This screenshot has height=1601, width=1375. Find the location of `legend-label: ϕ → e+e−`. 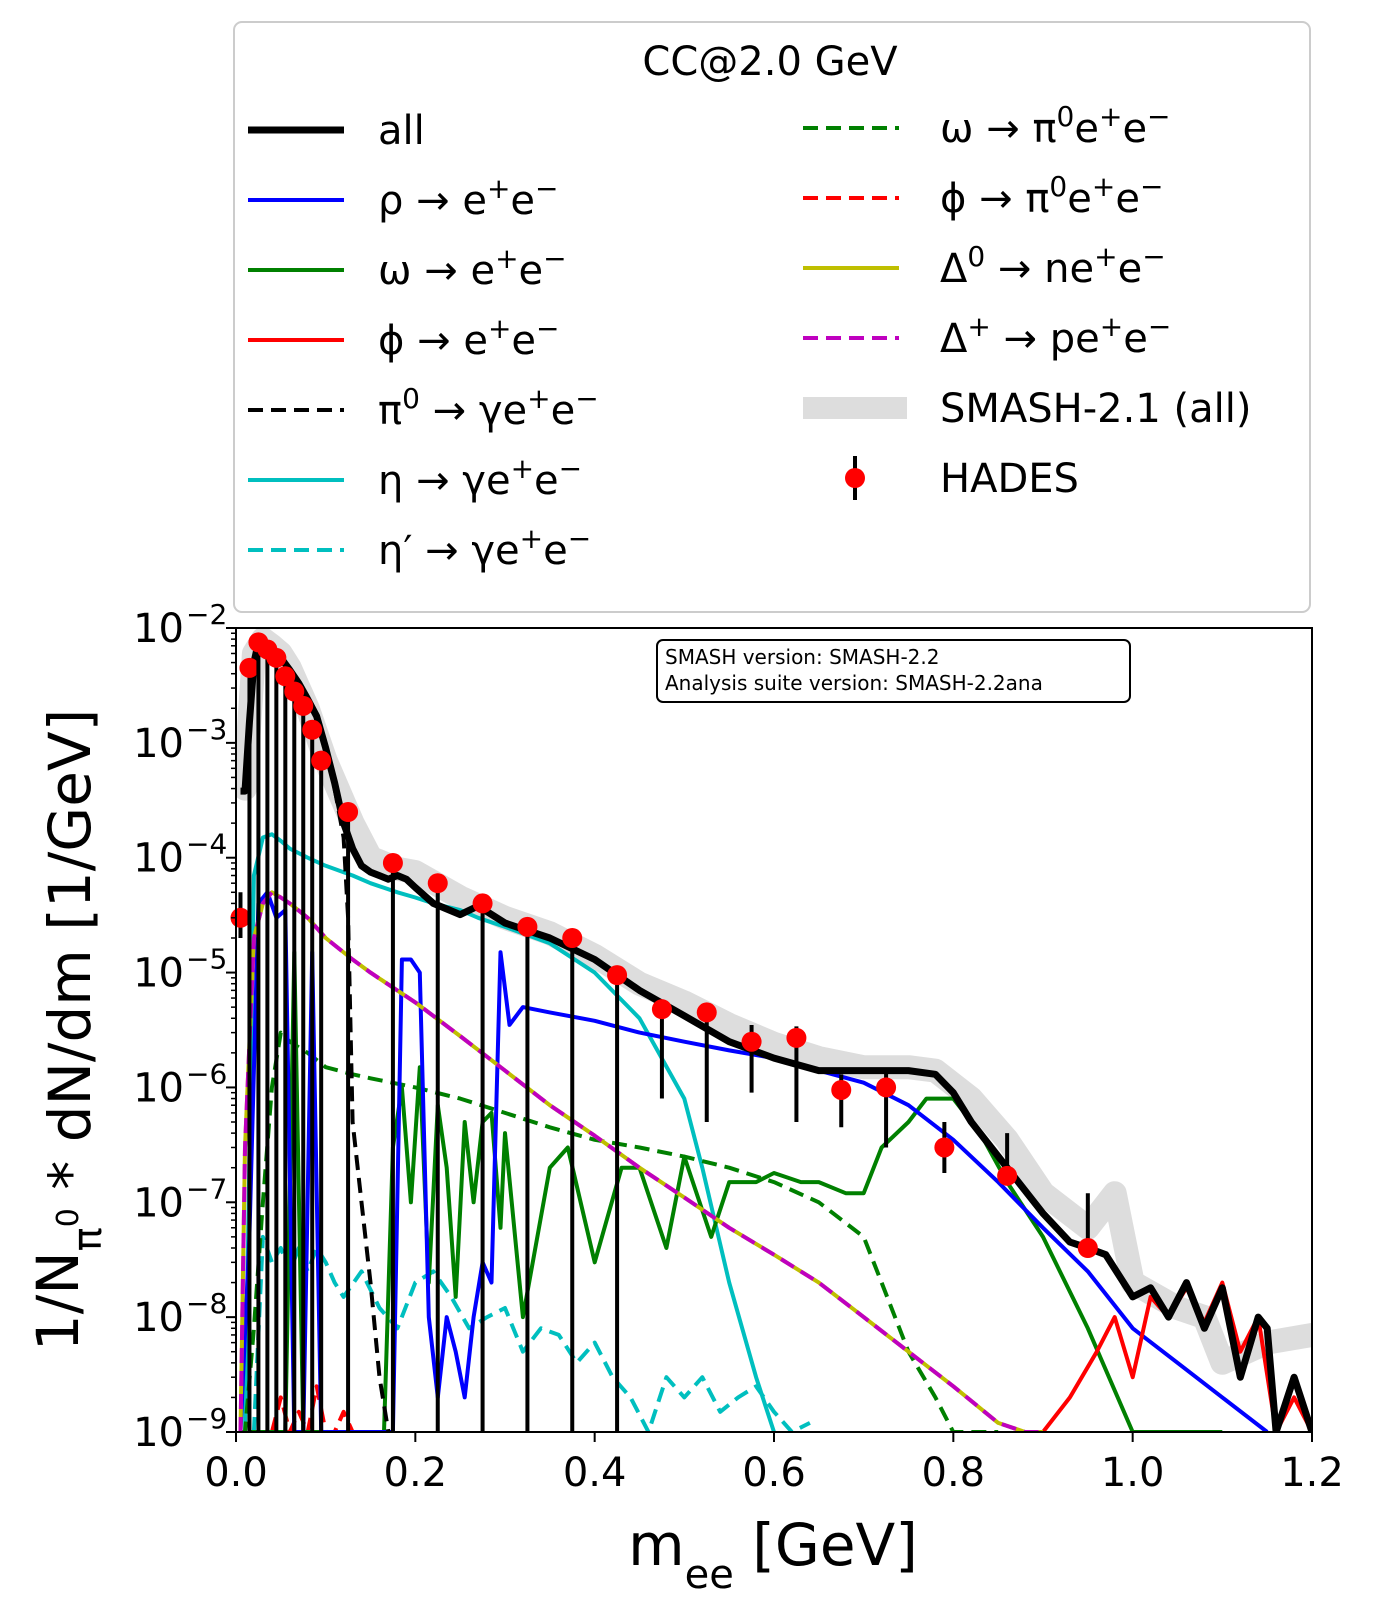

legend-label: ϕ → e+e− is located at coordinates (469, 338).